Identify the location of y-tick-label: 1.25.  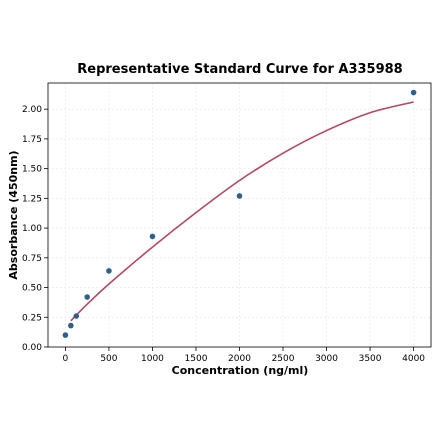
(32, 199).